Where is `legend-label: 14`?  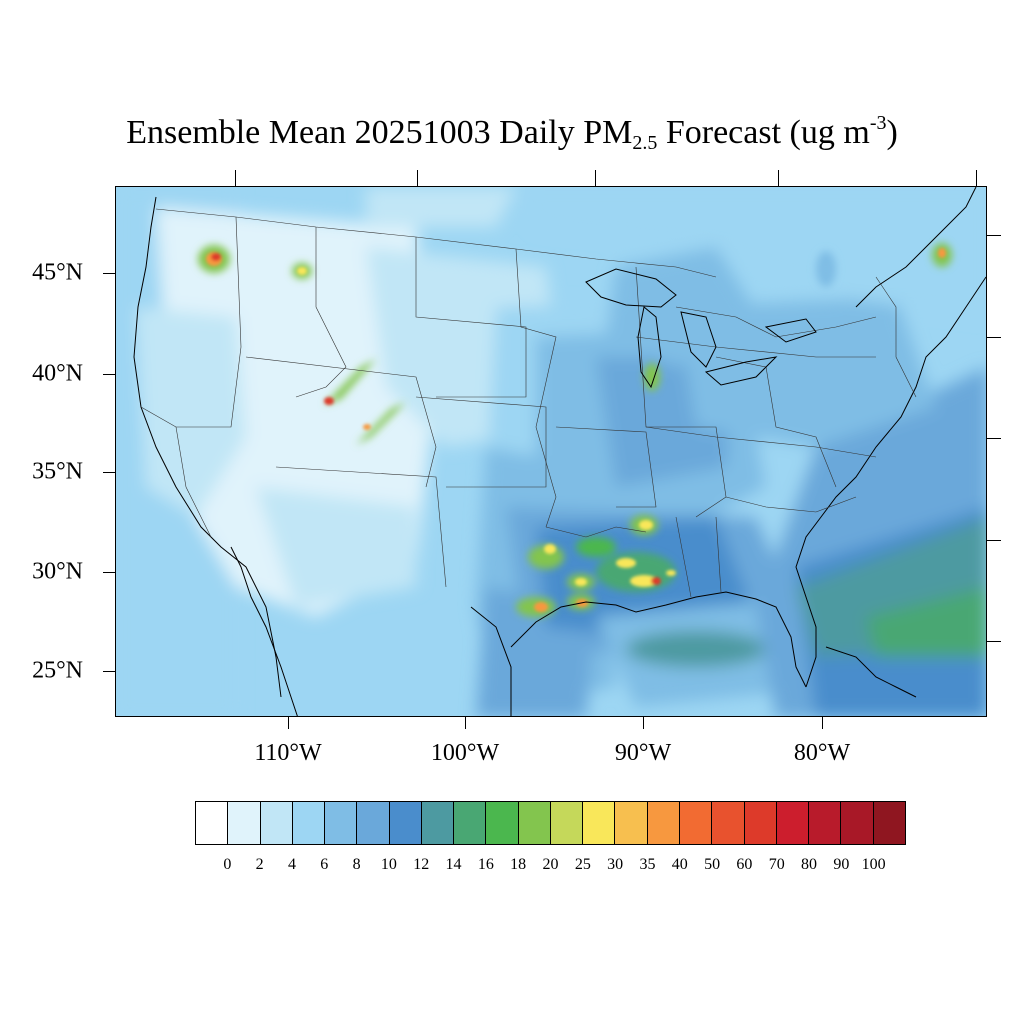 legend-label: 14 is located at coordinates (453, 864).